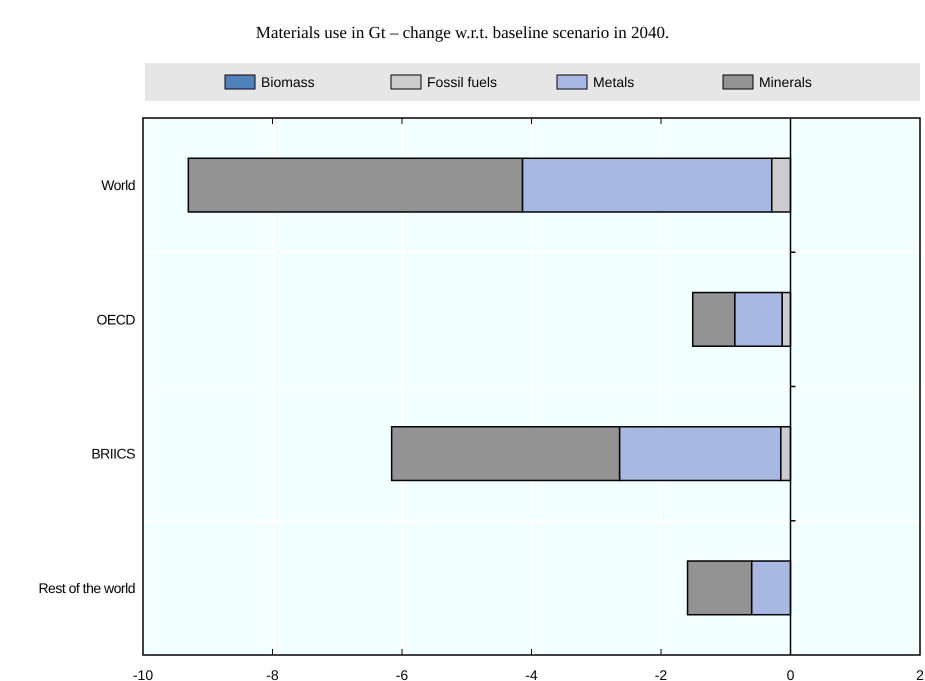 This screenshot has height=681, width=925. What do you see at coordinates (920, 674) in the screenshot?
I see `x-tick-label: 2` at bounding box center [920, 674].